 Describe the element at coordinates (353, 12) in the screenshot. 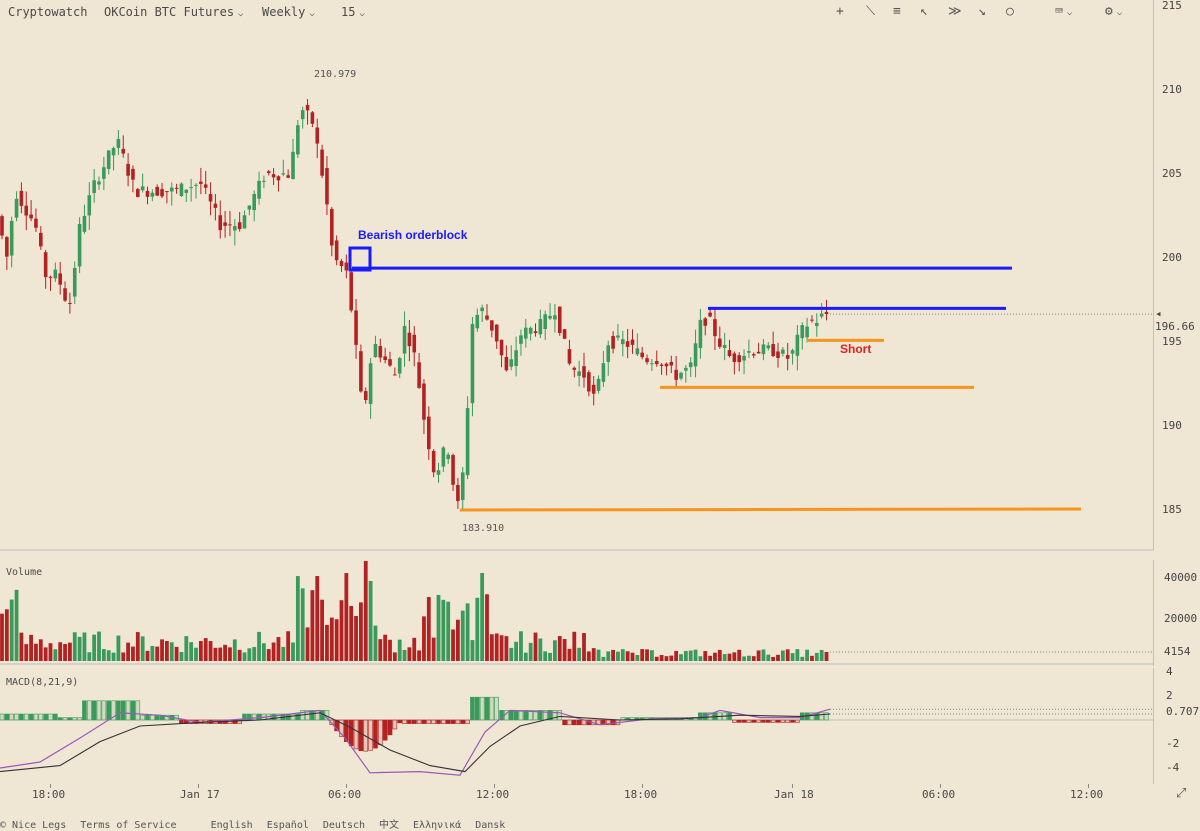

I see `interval-selector: 15 ⌵` at that location.